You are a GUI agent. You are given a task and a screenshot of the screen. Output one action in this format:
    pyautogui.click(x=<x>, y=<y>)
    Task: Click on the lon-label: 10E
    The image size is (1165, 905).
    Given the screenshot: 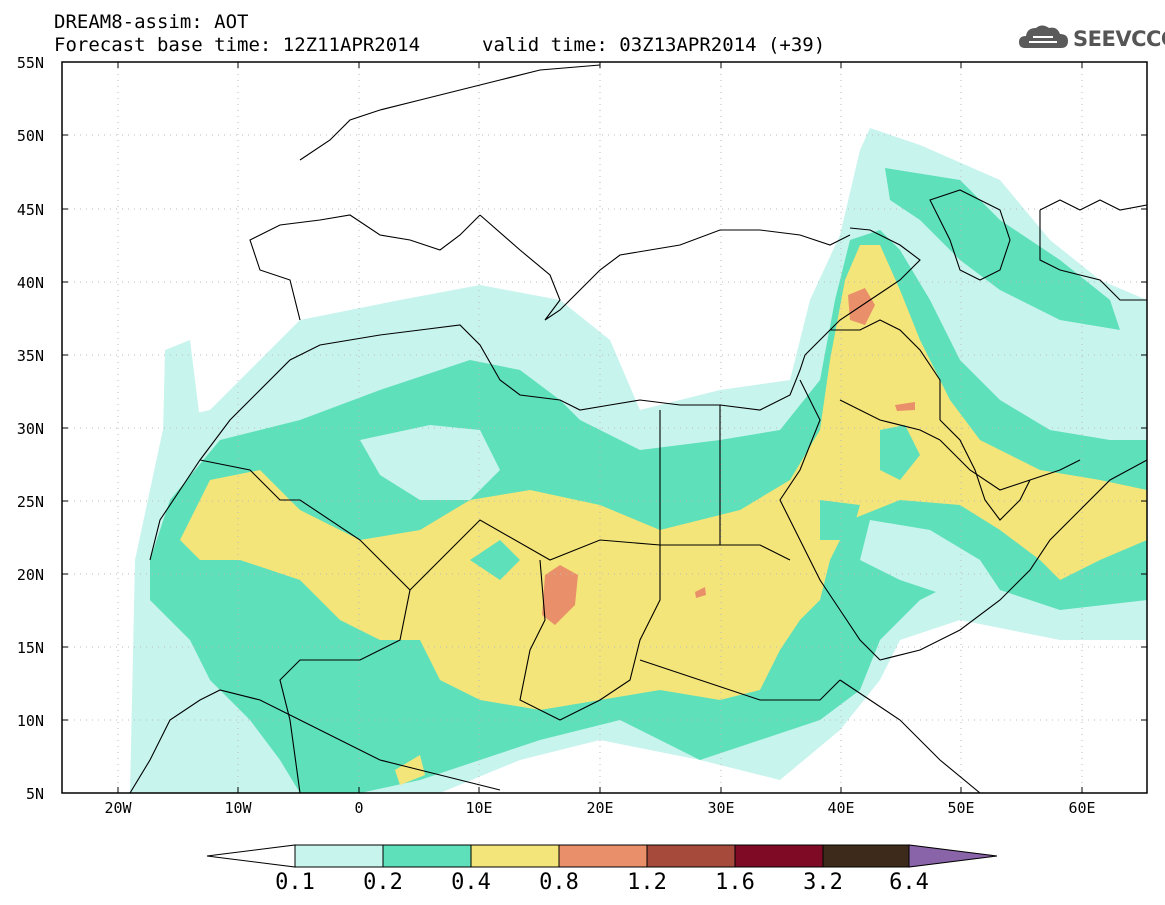 What is the action you would take?
    pyautogui.click(x=478, y=808)
    